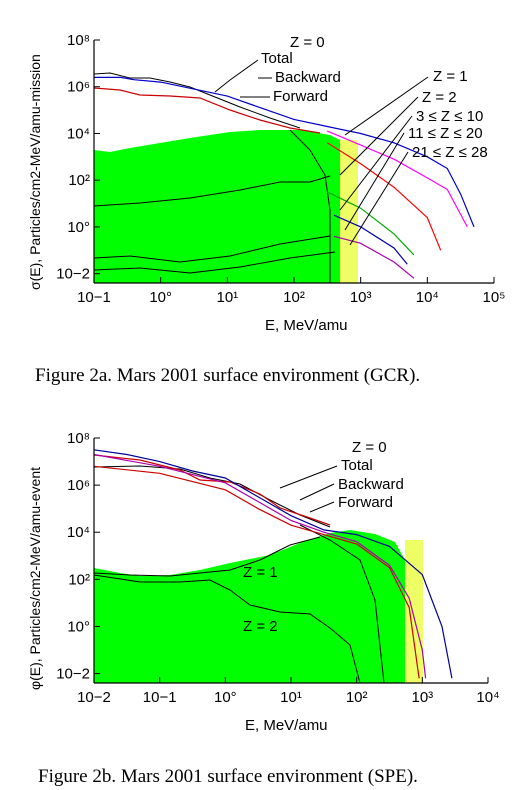 Image resolution: width=529 pixels, height=790 pixels. What do you see at coordinates (308, 477) in the screenshot?
I see `leader-total-spe` at bounding box center [308, 477].